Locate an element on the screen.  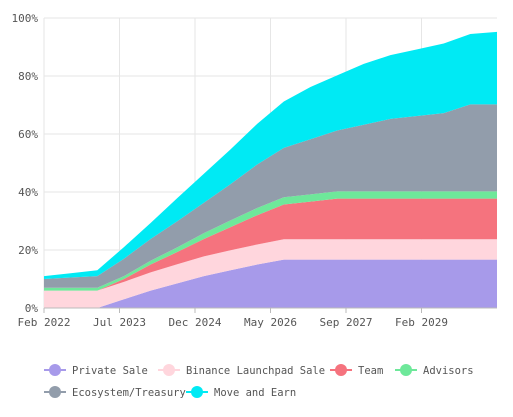
legend-label: Advisors is located at coordinates (448, 371).